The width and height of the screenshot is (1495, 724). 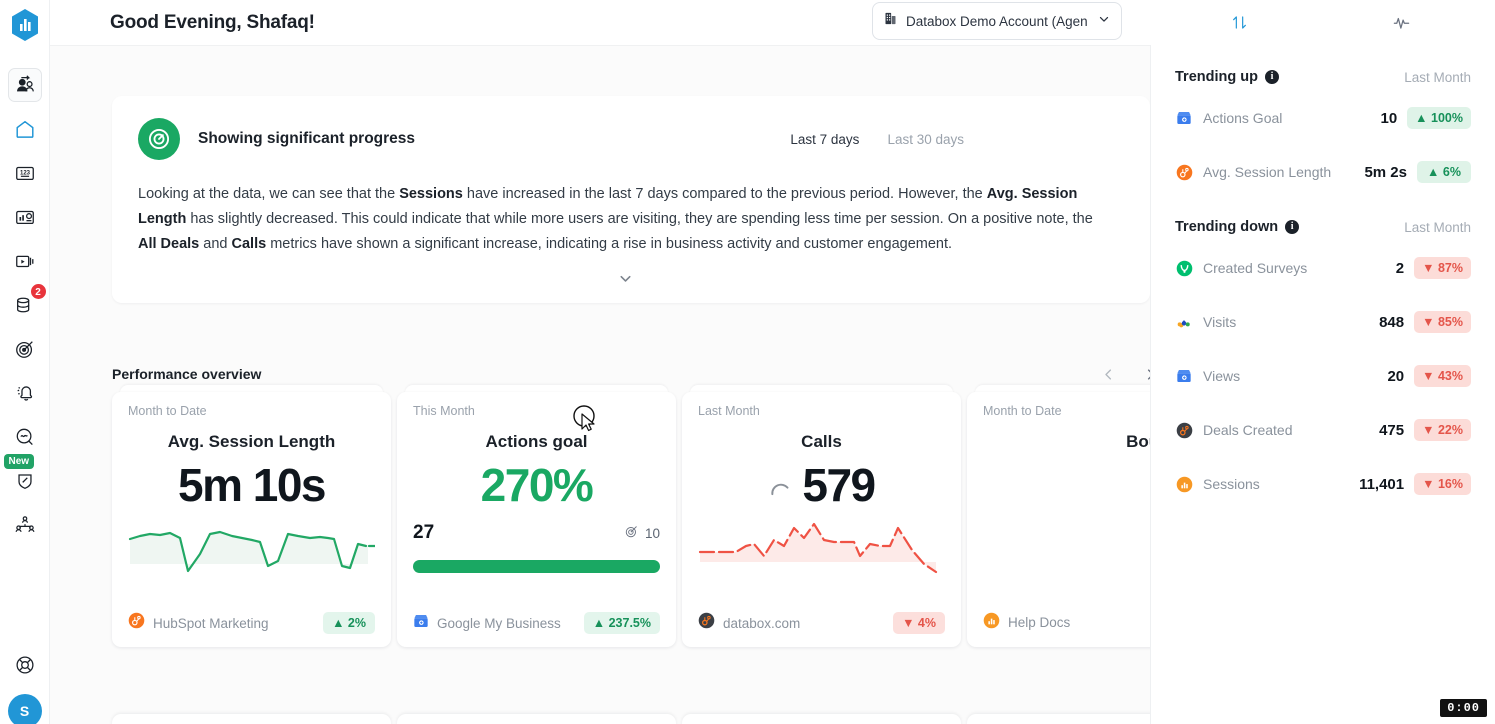 I want to click on hubspot-icon, so click(x=1184, y=172).